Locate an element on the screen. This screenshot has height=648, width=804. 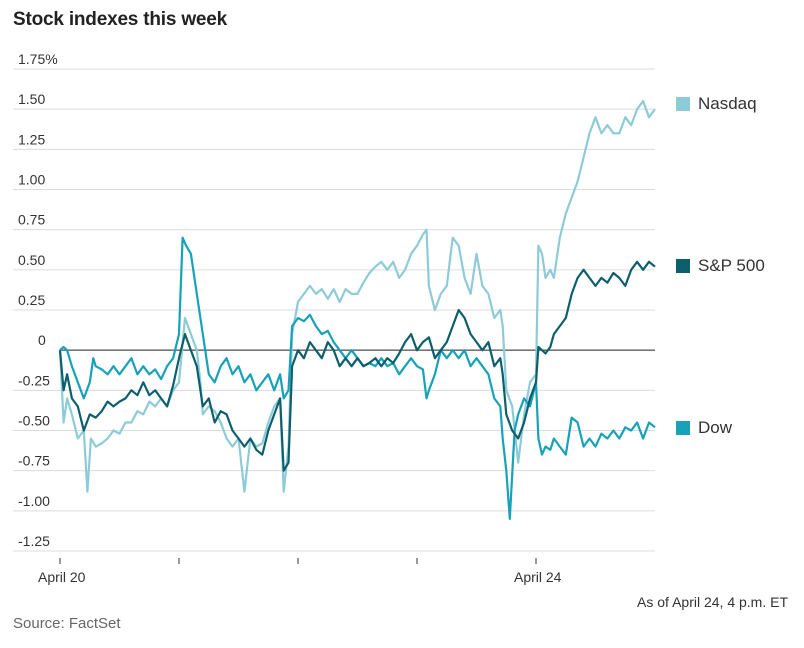
legend-item-sp500: S&P 500 is located at coordinates (720, 266).